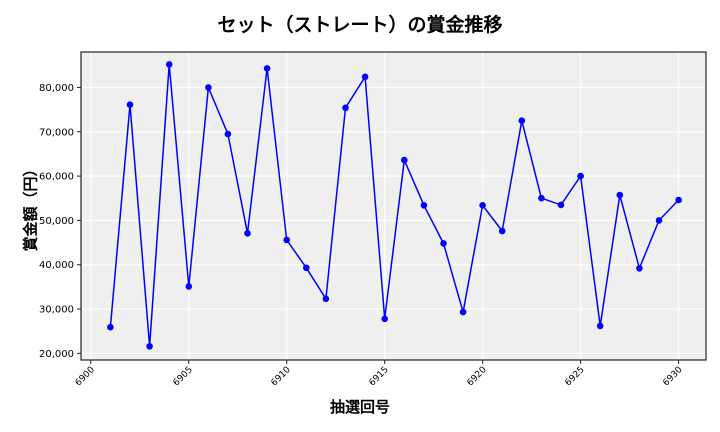 This screenshot has height=432, width=720. I want to click on y-tick-label: 50,000, so click(56, 221).